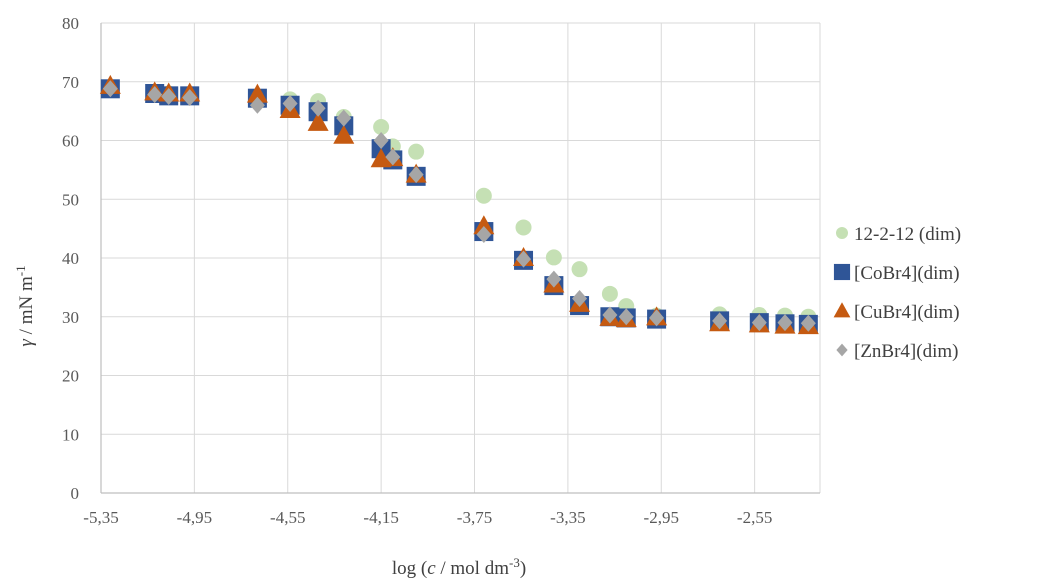 This screenshot has width=1057, height=580. I want to click on x-tick-label: -3,35, so click(567, 517).